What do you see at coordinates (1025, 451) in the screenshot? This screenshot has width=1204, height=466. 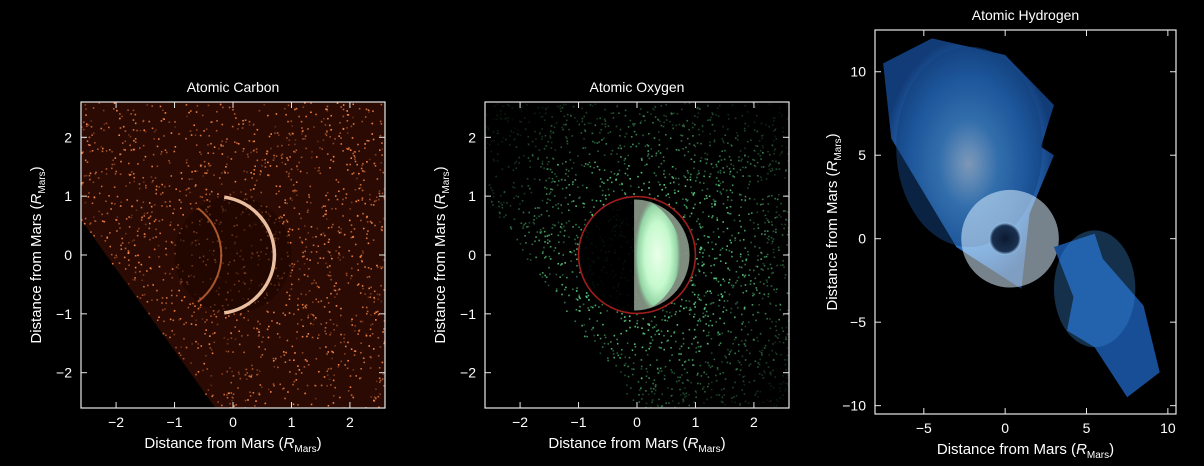 I see `x-axis-label: Distance from Mars (RMars)` at bounding box center [1025, 451].